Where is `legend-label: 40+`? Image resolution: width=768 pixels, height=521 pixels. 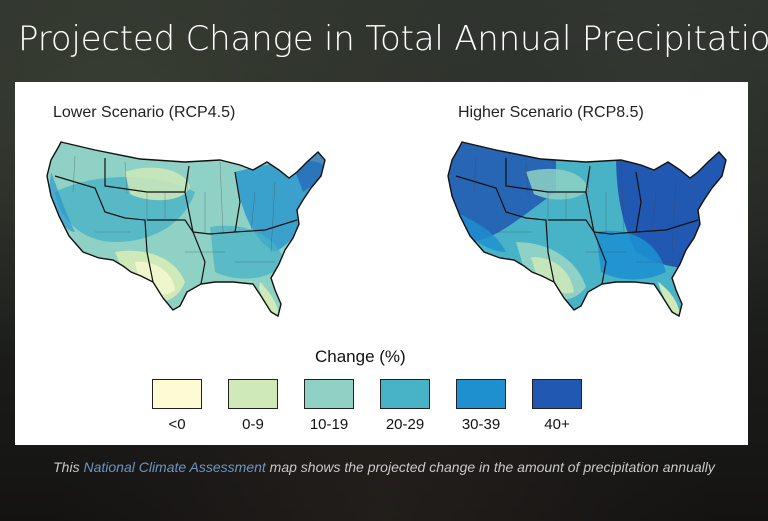 legend-label: 40+ is located at coordinates (557, 424).